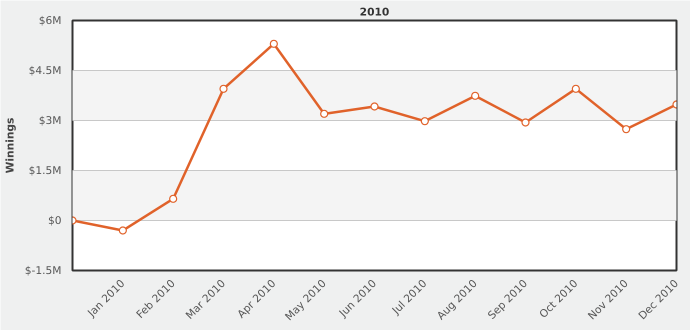 The height and width of the screenshot is (330, 690). What do you see at coordinates (45, 70) in the screenshot?
I see `y-tick-label: $4.5M` at bounding box center [45, 70].